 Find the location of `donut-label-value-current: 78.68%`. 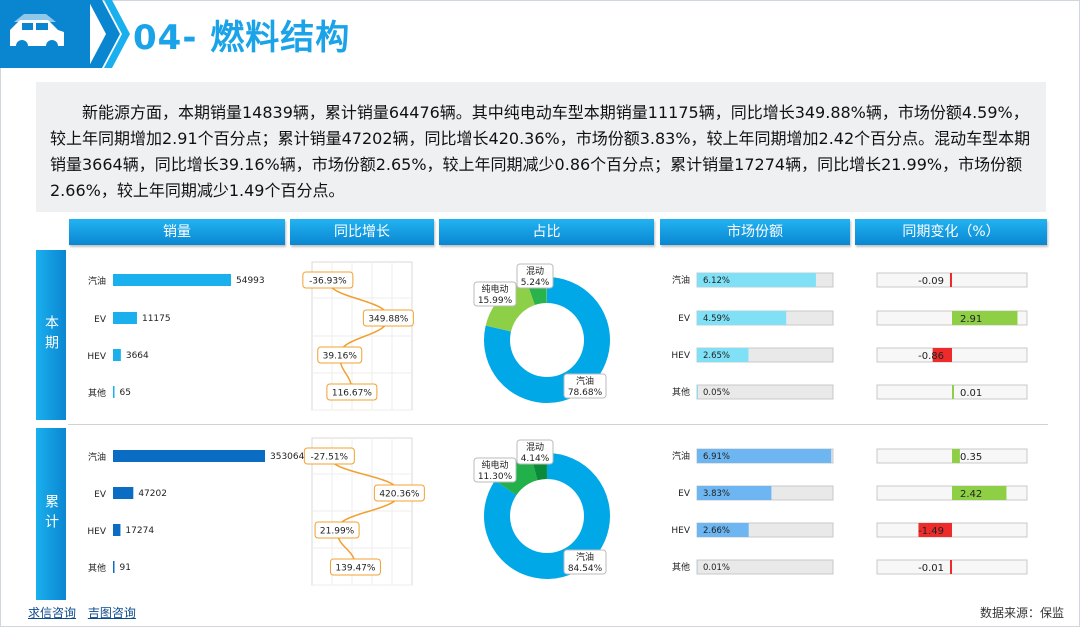

donut-label-value-current: 78.68% is located at coordinates (585, 393).